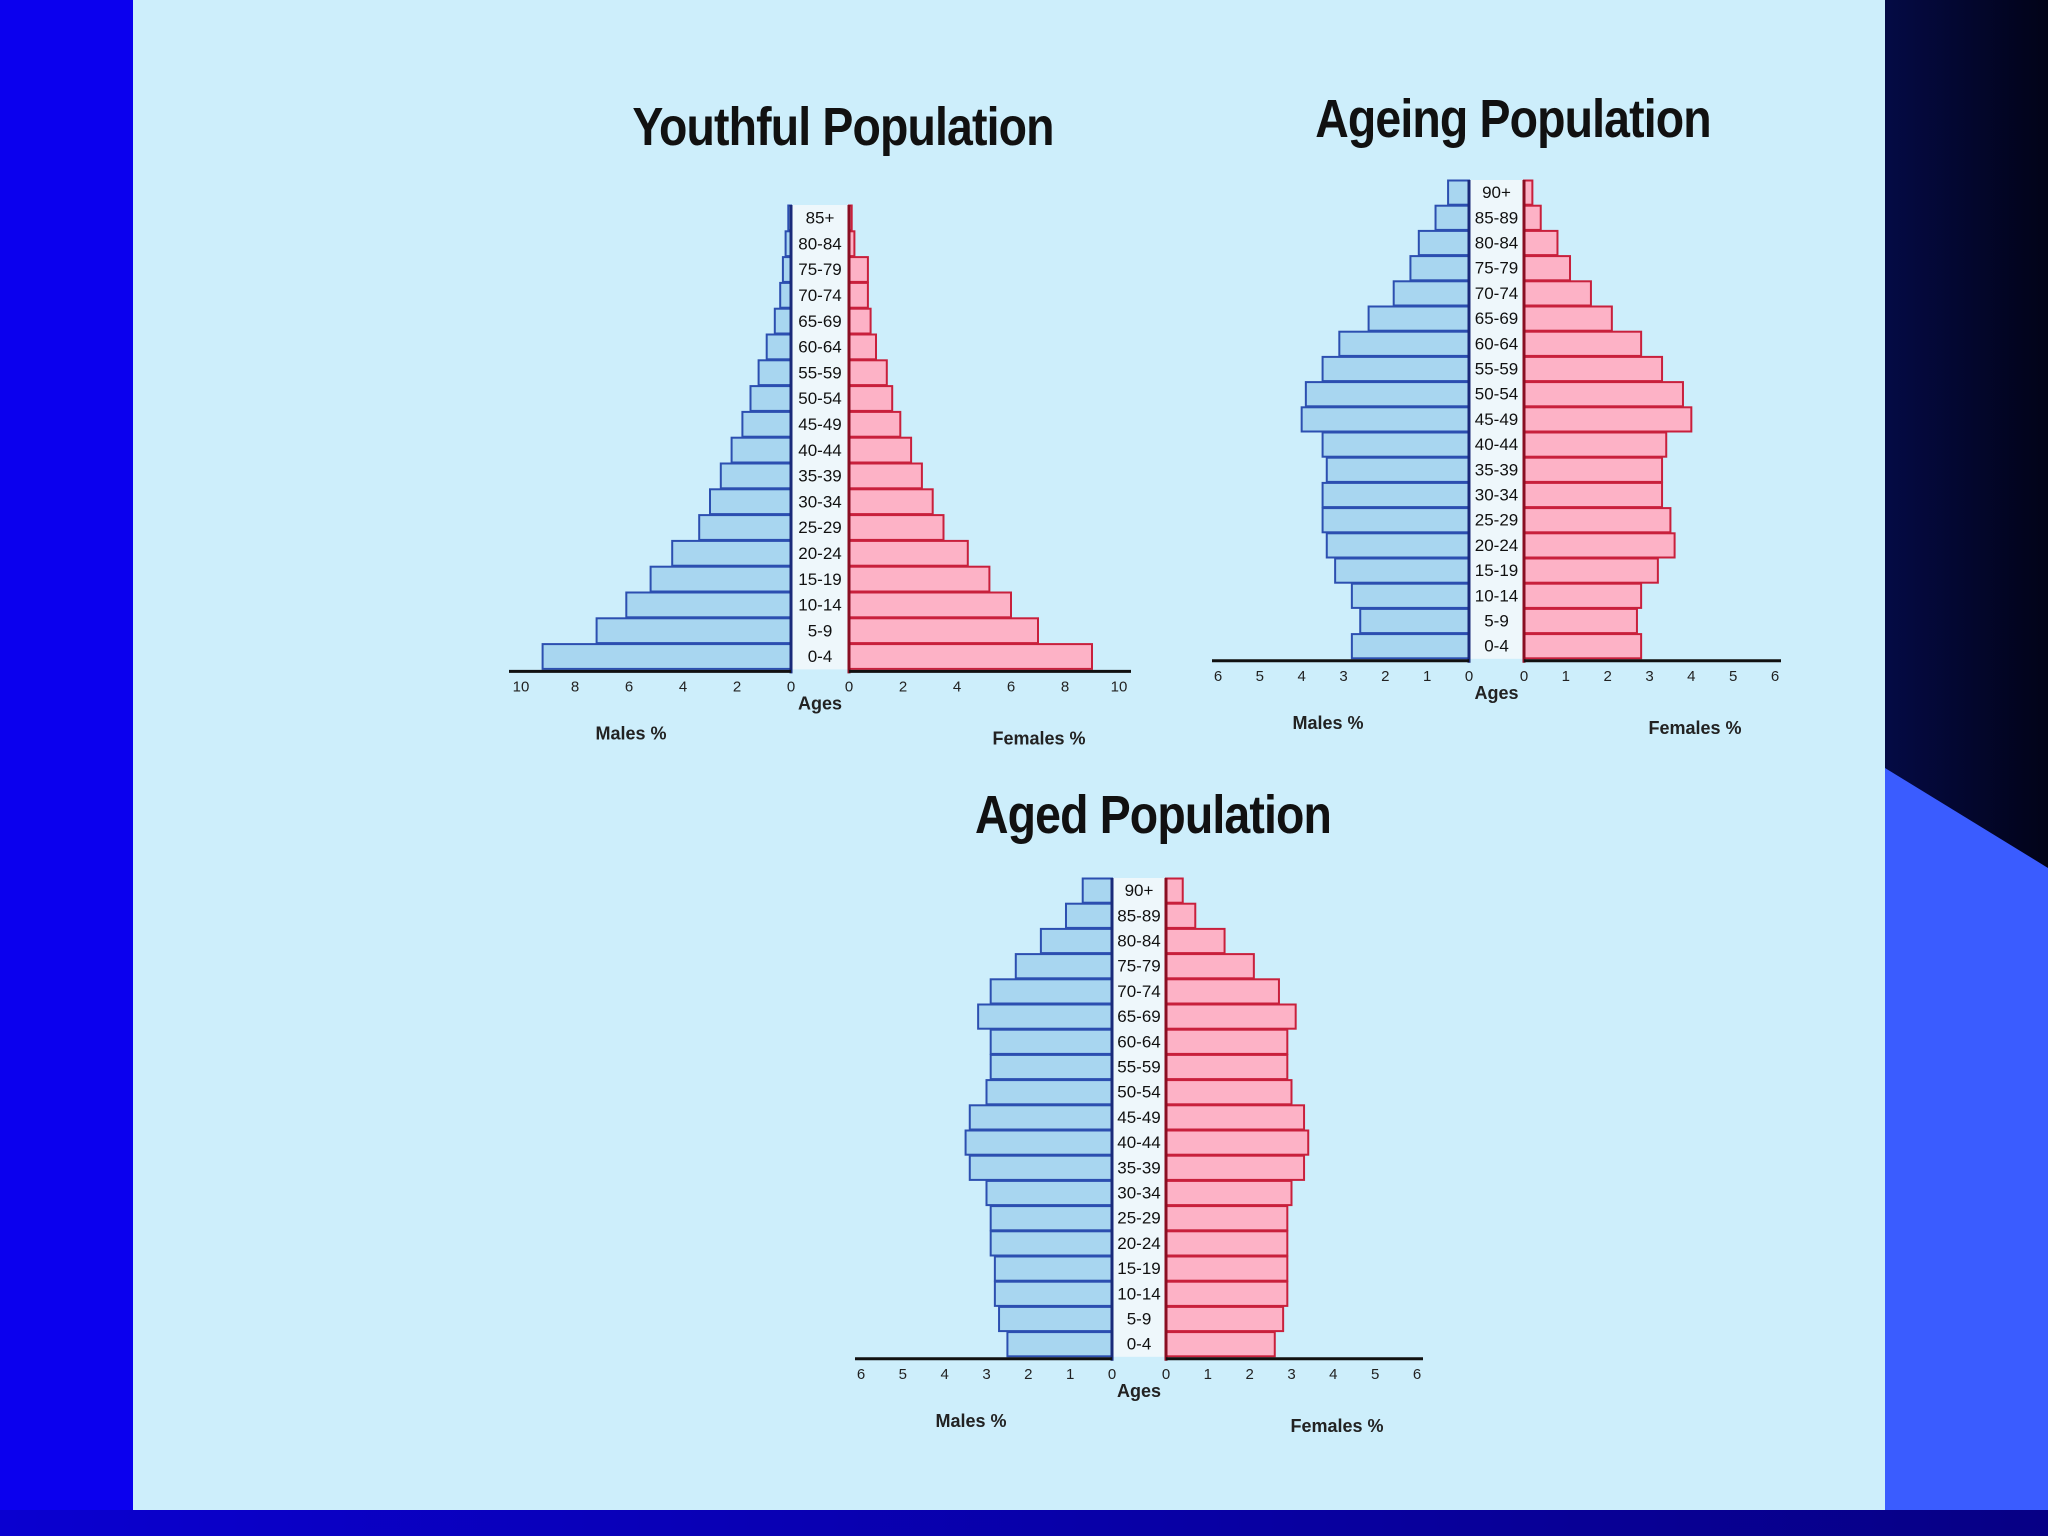 The image size is (2048, 1536). What do you see at coordinates (1138, 1243) in the screenshot?
I see `age-label: 20-24` at bounding box center [1138, 1243].